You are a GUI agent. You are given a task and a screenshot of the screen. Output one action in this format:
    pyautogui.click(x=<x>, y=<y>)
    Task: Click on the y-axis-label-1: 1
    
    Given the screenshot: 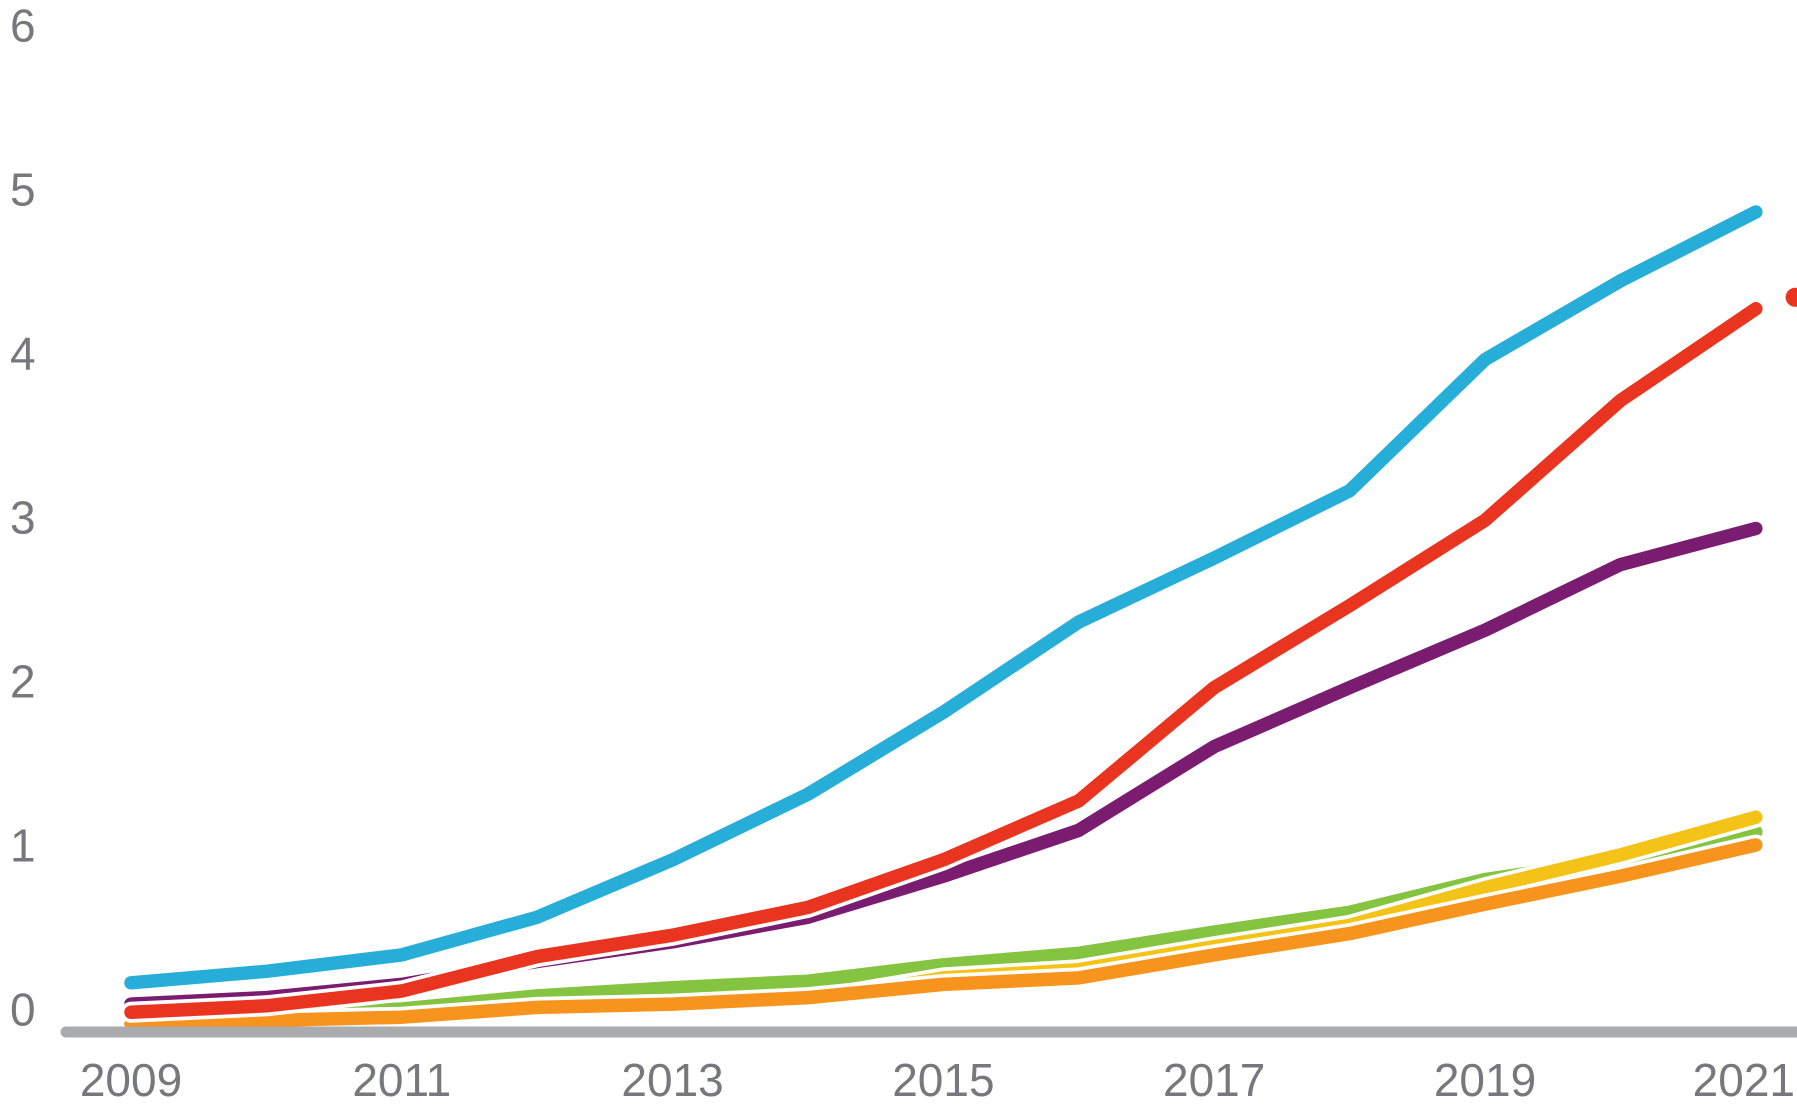 What is the action you would take?
    pyautogui.click(x=23, y=846)
    